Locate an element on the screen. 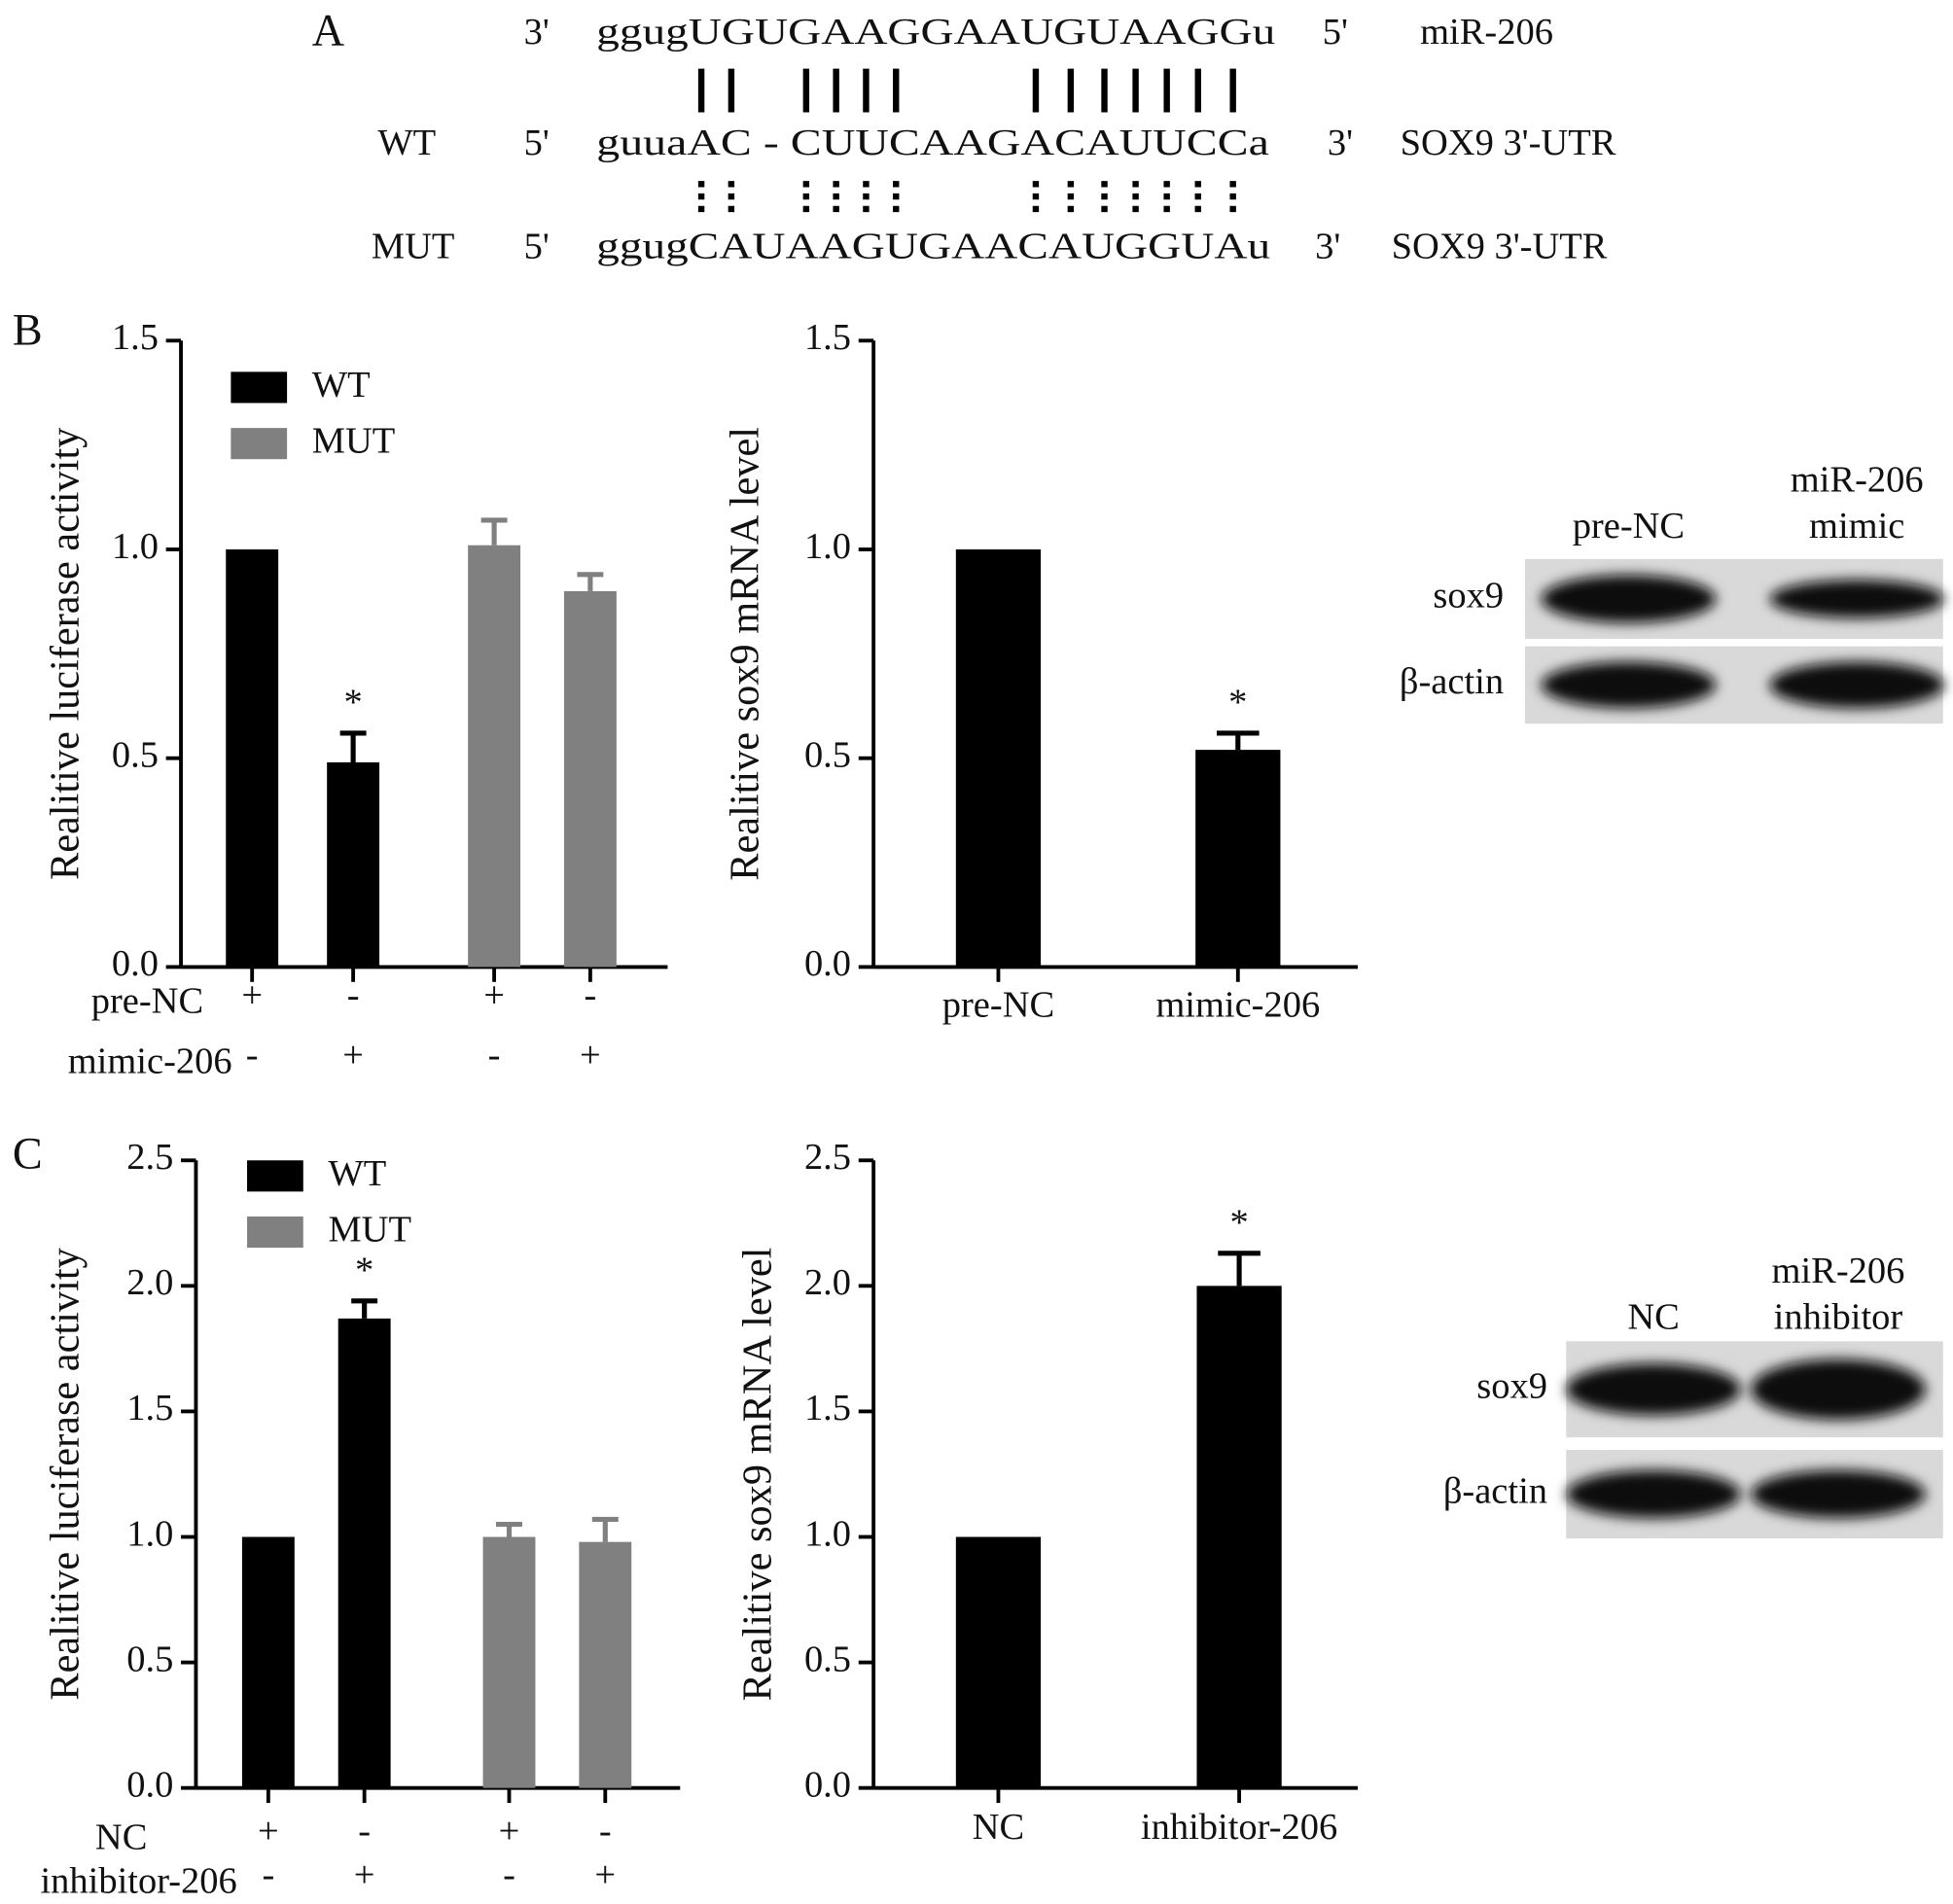 The width and height of the screenshot is (1953, 1904). row-name: WT is located at coordinates (406, 143).